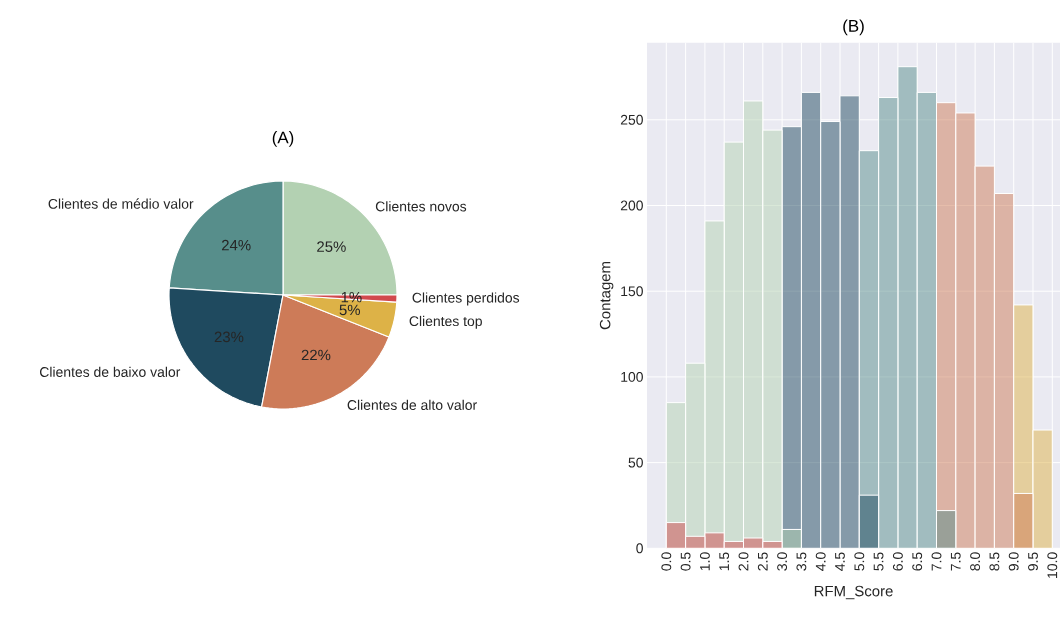 This screenshot has height=621, width=1060. Describe the element at coordinates (236, 245) in the screenshot. I see `data-label: 24%` at that location.